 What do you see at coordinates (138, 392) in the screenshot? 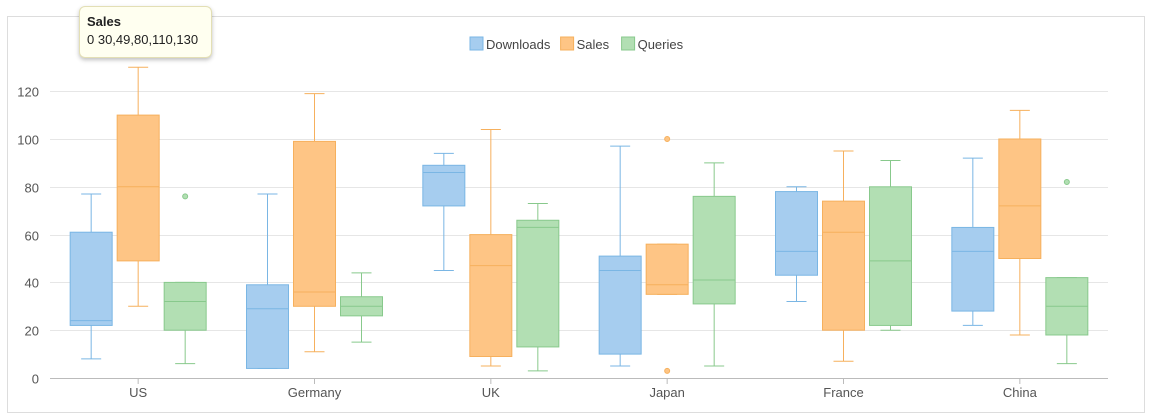
I see `x-category-label: US` at bounding box center [138, 392].